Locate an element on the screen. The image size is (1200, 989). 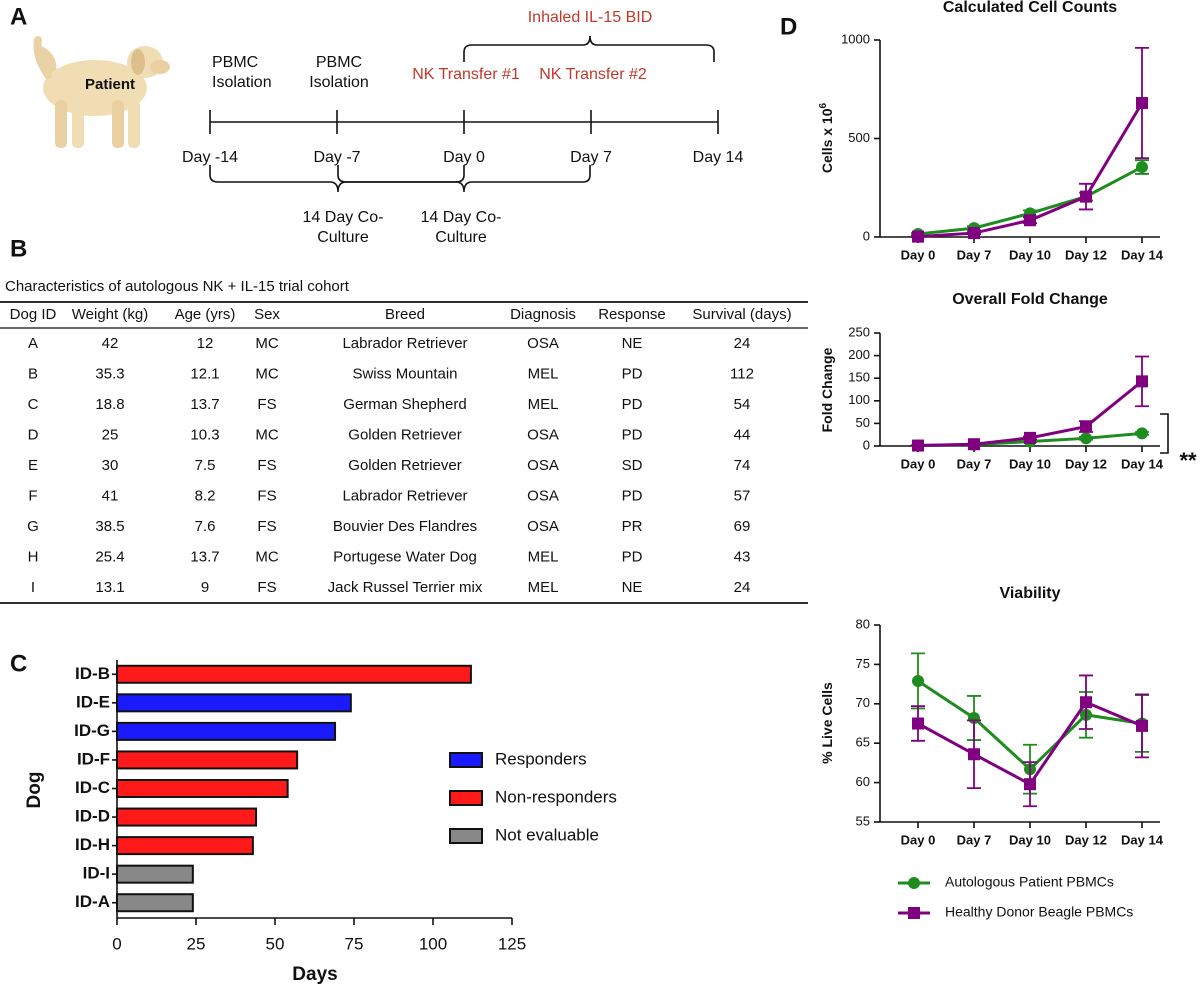
y-tick-label: ID-H is located at coordinates (92, 844).